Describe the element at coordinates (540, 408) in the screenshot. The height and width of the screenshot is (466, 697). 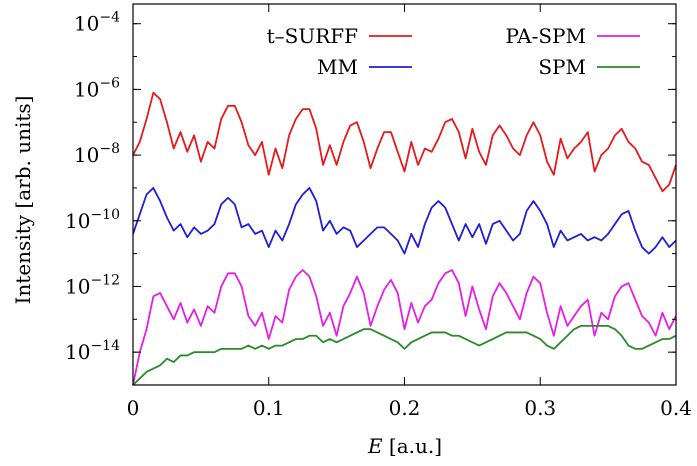
I see `x-tick-label: 0.3` at that location.